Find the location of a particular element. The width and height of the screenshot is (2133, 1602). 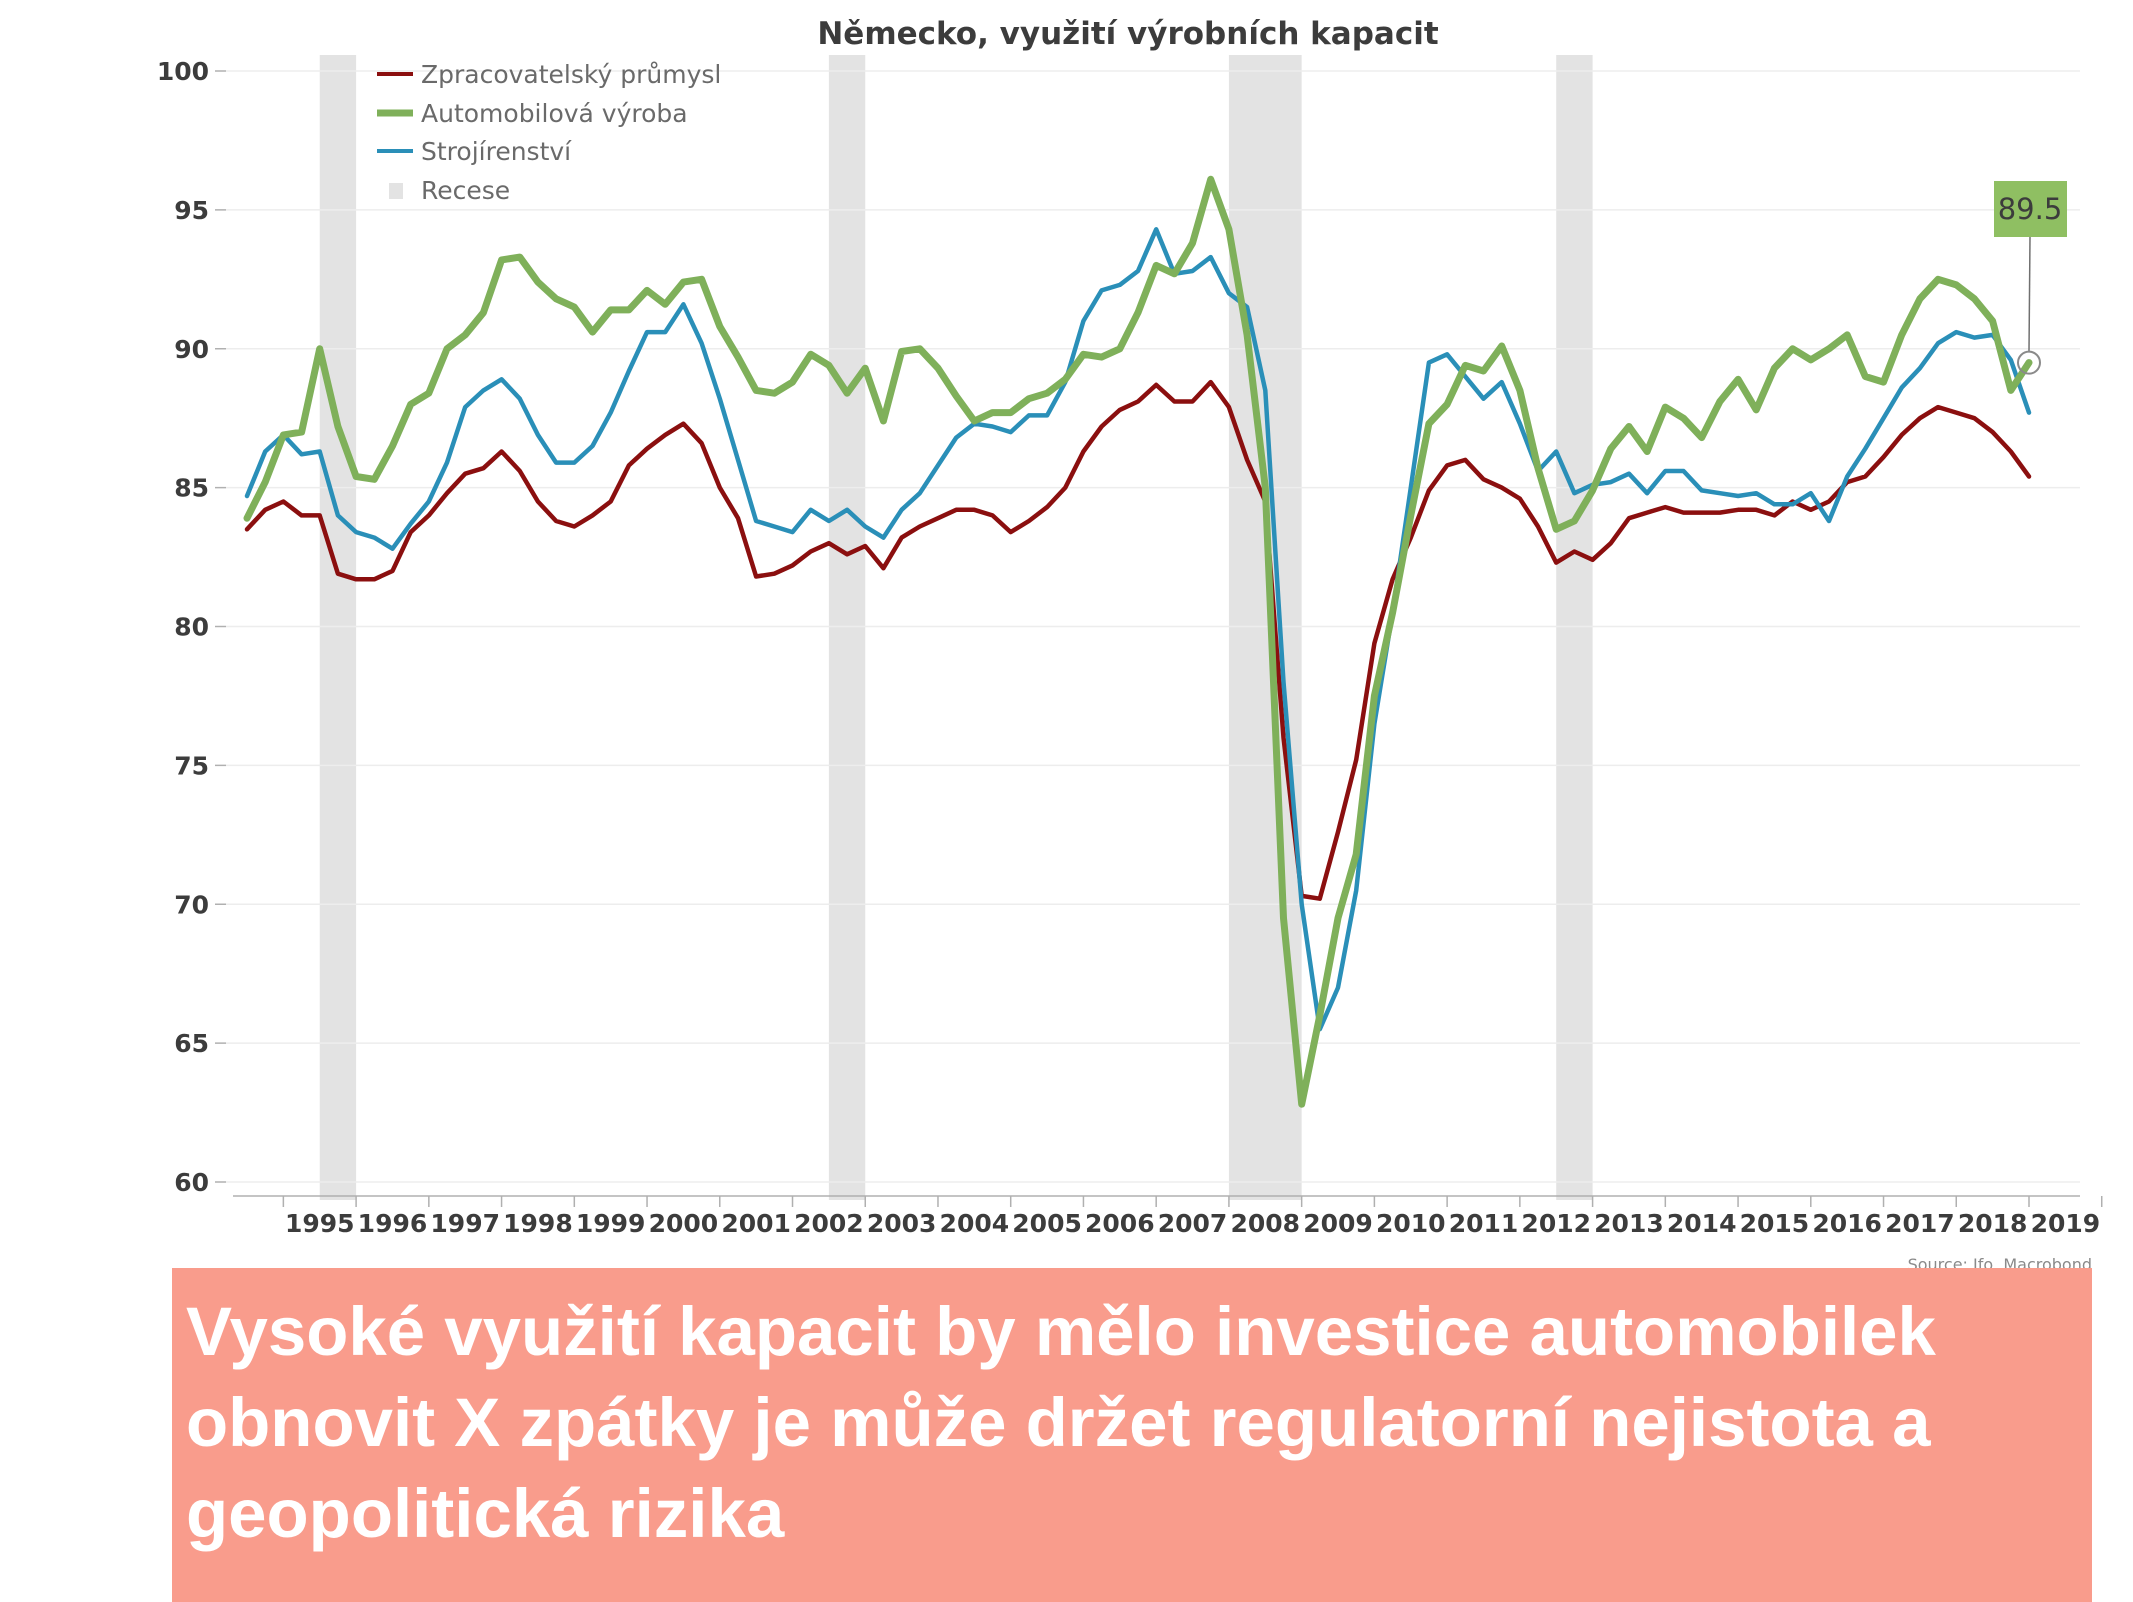

xtick-label-1998: 1998 is located at coordinates (538, 1223).